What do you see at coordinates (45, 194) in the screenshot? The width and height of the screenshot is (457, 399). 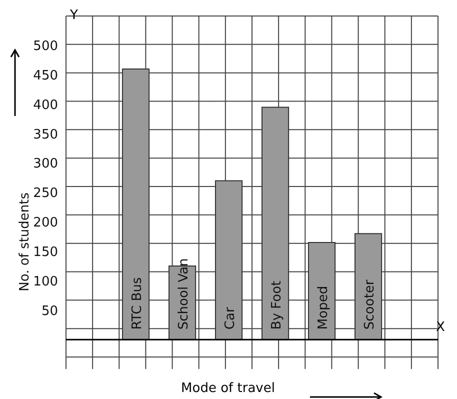 I see `y-tick-label: 250` at bounding box center [45, 194].